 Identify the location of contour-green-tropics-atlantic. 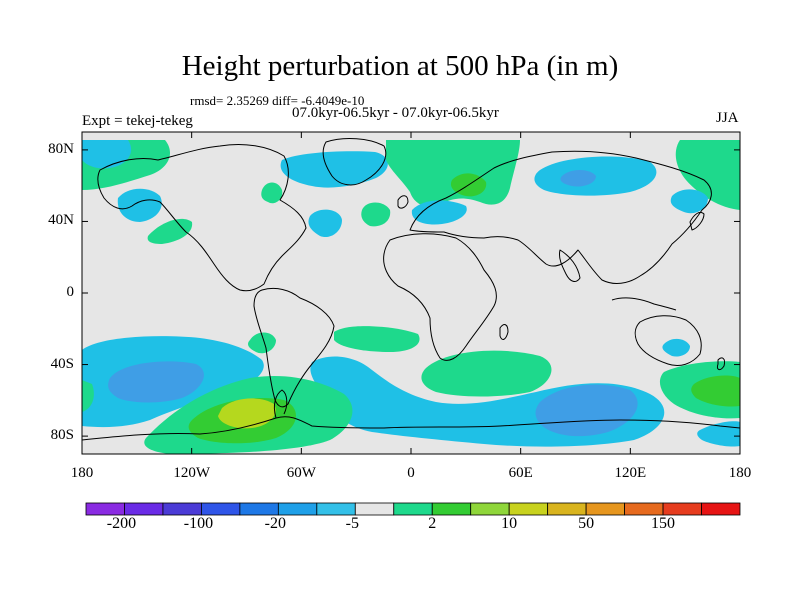
(262, 343).